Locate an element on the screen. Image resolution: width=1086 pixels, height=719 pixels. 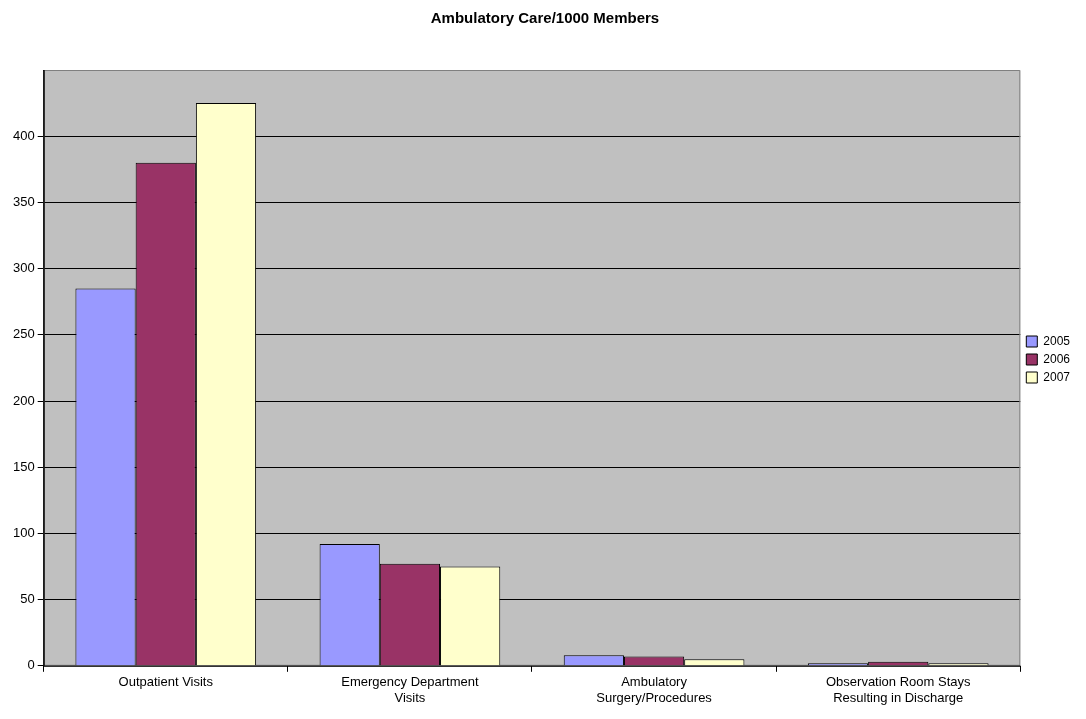
y-tick-label: 250 is located at coordinates (23, 334).